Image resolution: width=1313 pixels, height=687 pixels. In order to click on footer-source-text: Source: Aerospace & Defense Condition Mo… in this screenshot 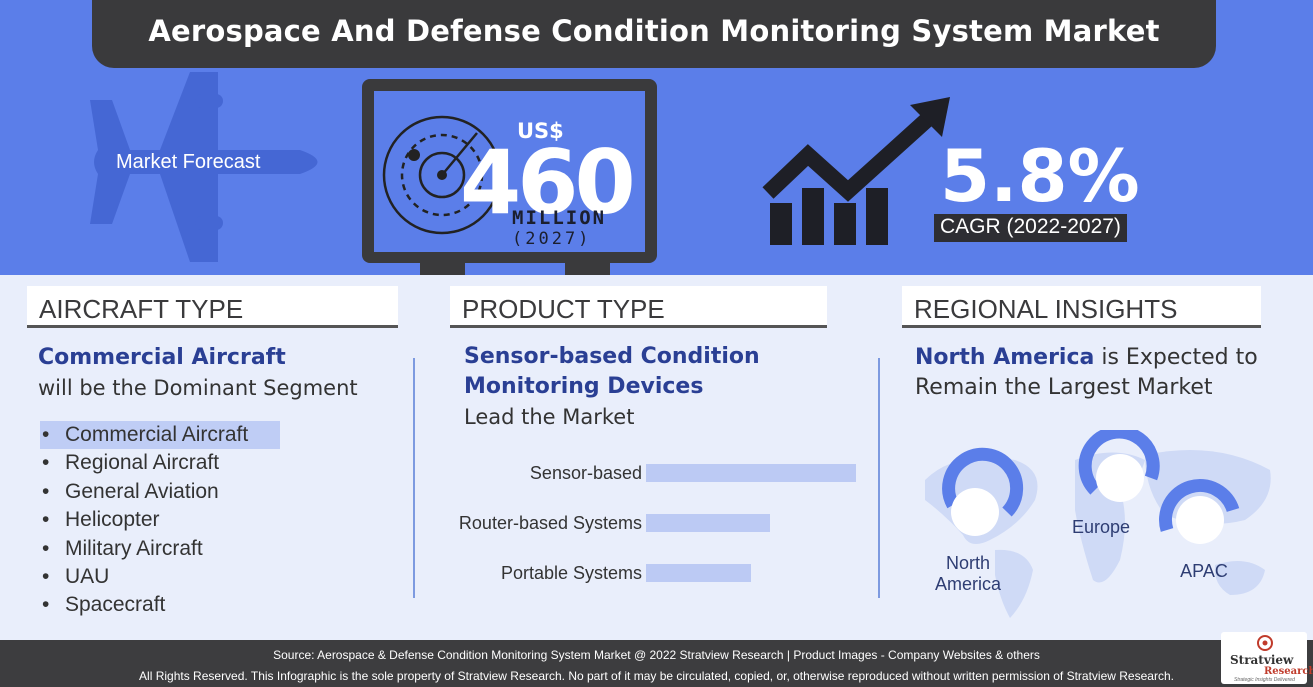, I will do `click(656, 655)`.